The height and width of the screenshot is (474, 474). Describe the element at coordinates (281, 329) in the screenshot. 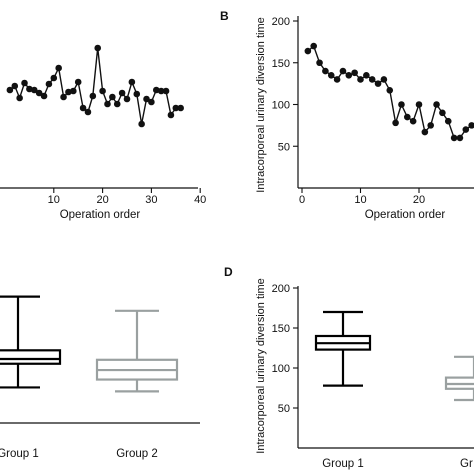

I see `panel-d-y-tick-label: 150` at that location.